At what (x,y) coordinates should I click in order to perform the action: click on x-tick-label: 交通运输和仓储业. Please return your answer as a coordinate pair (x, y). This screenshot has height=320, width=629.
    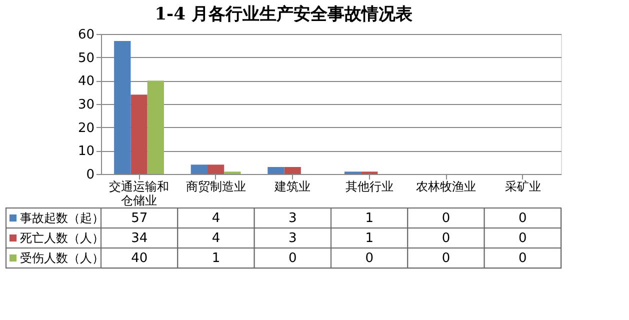
    Looking at the image, I should click on (139, 194).